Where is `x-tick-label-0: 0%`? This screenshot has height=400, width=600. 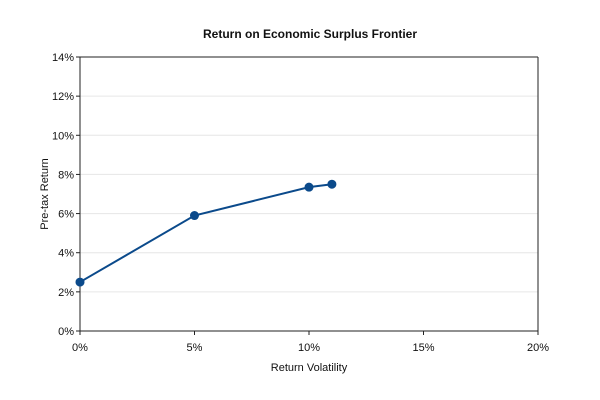 x-tick-label-0: 0% is located at coordinates (80, 348).